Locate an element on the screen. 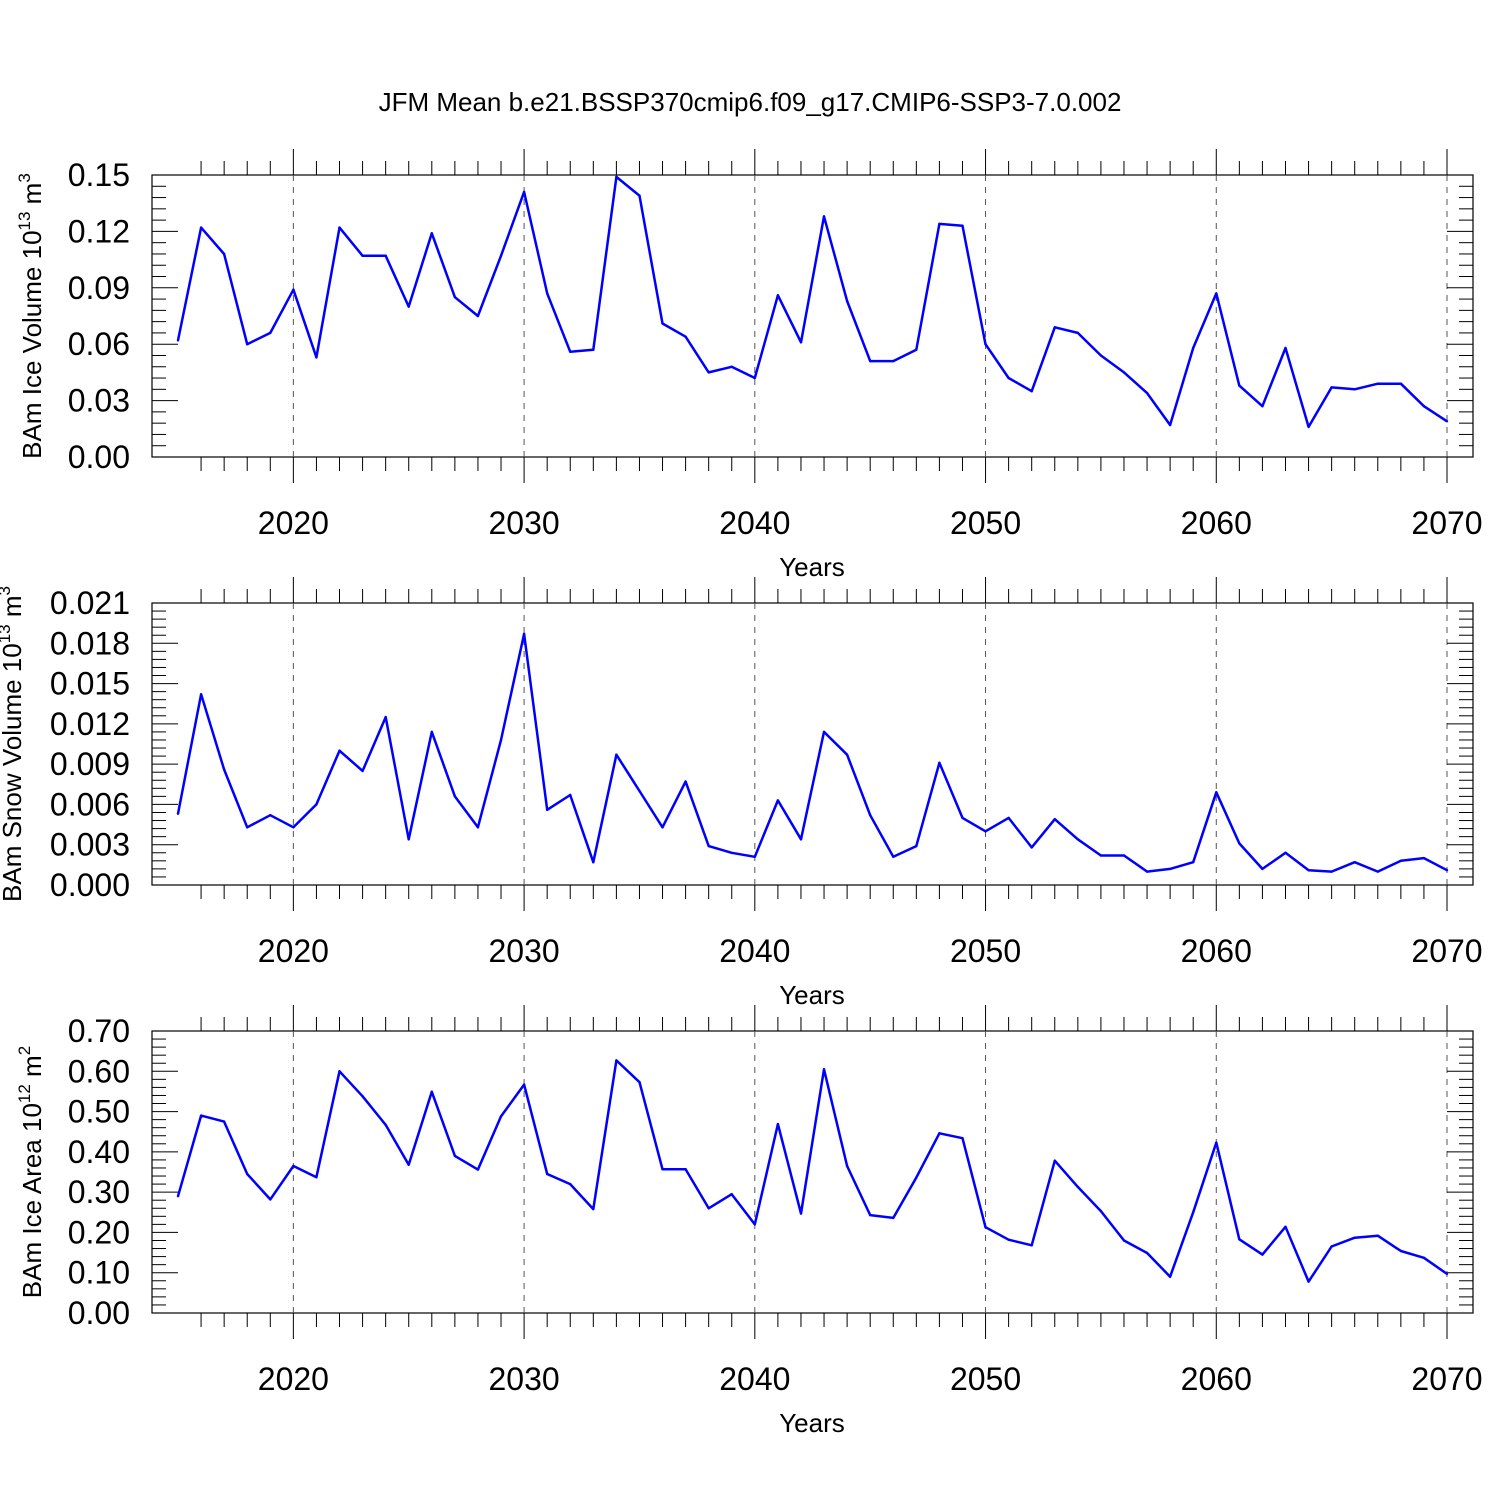 The height and width of the screenshot is (1500, 1500). y-tick-label: 0.50 is located at coordinates (99, 1112).